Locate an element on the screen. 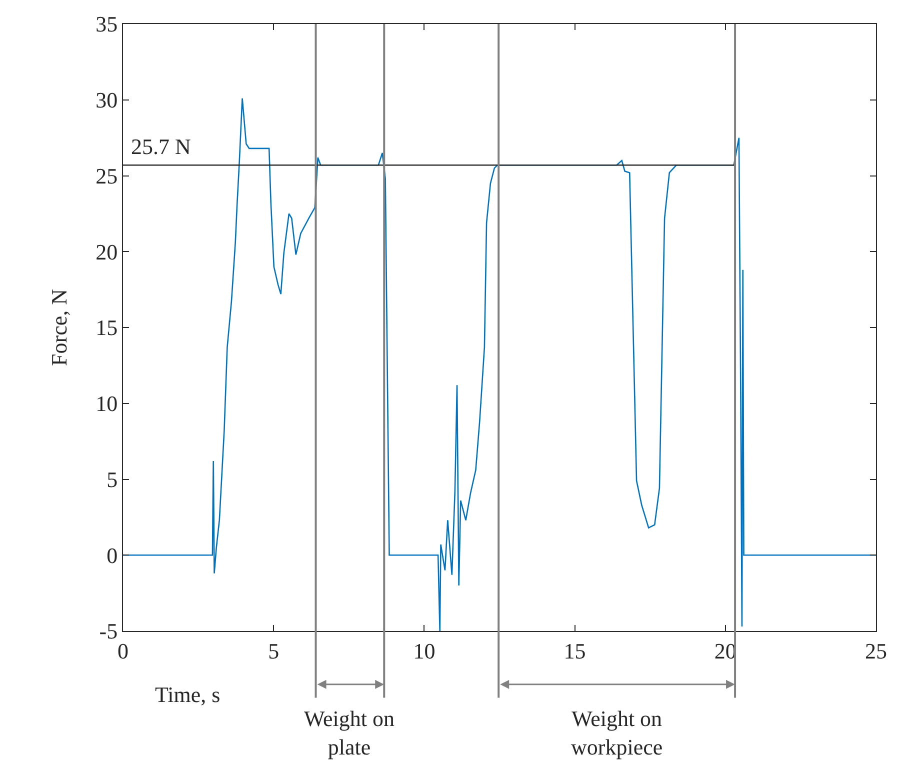 The width and height of the screenshot is (899, 779). y-tick-label: 5 is located at coordinates (112, 479).